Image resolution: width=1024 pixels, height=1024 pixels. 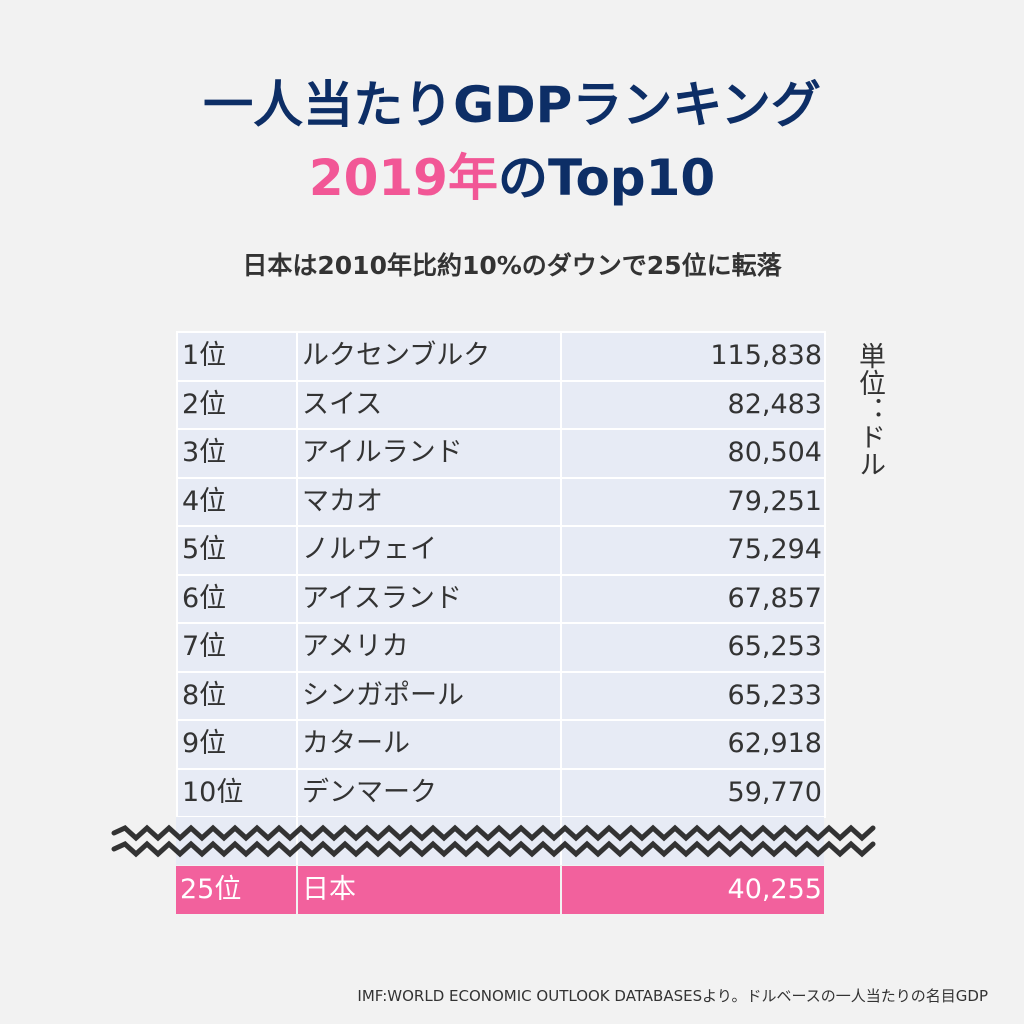 I want to click on gdp-value-cell: 59,770, so click(x=693, y=792).